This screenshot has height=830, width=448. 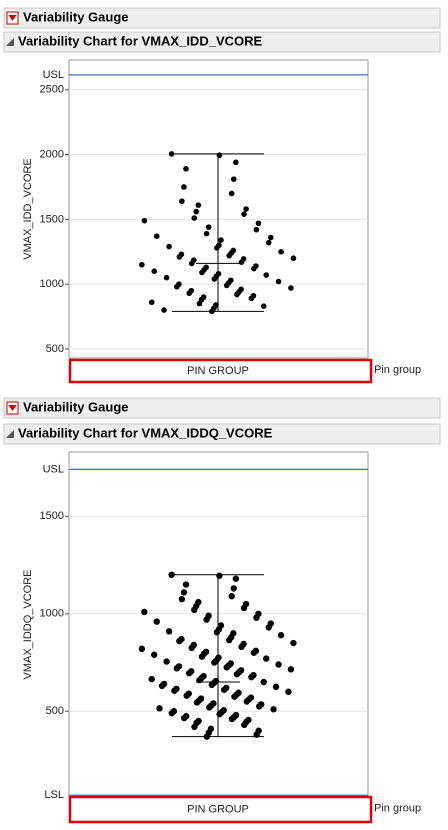 I want to click on y-tick-label: 500, so click(x=55, y=711).